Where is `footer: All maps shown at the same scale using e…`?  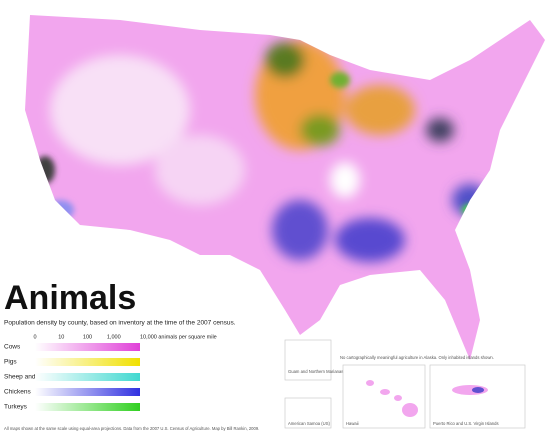 footer: All maps shown at the same scale using e… is located at coordinates (131, 428).